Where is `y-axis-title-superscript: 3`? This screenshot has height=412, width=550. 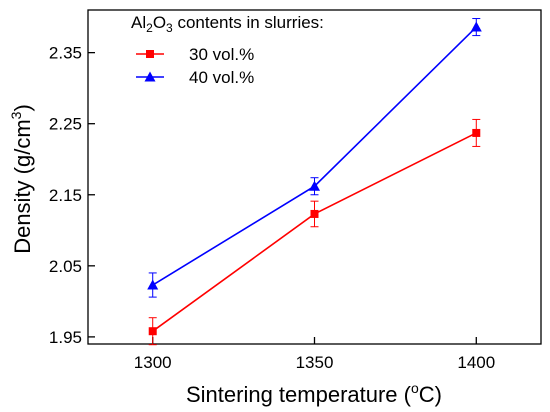 y-axis-title-superscript: 3 is located at coordinates (16, 115).